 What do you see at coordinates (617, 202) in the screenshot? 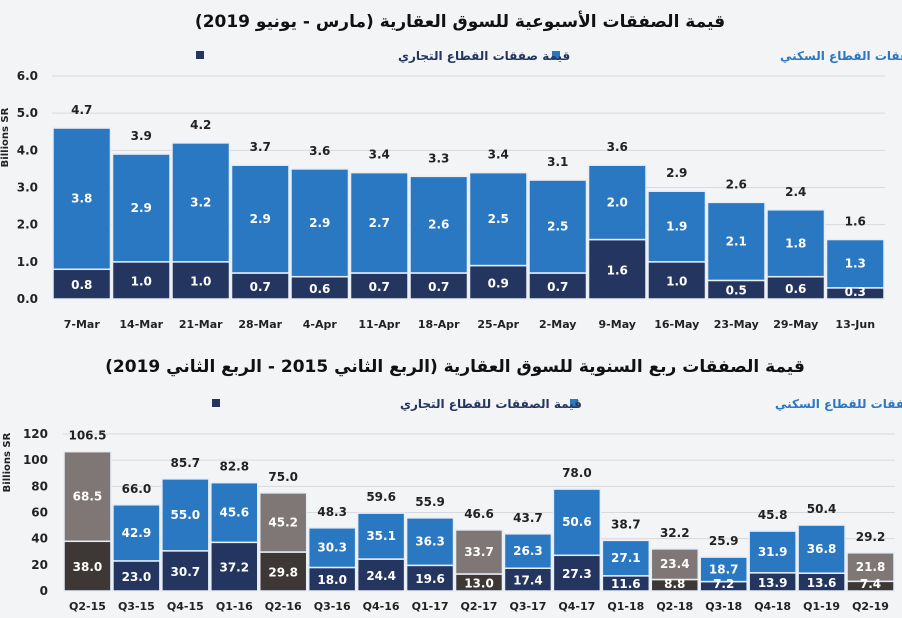
I see `data-label-residential: 2.0` at bounding box center [617, 202].